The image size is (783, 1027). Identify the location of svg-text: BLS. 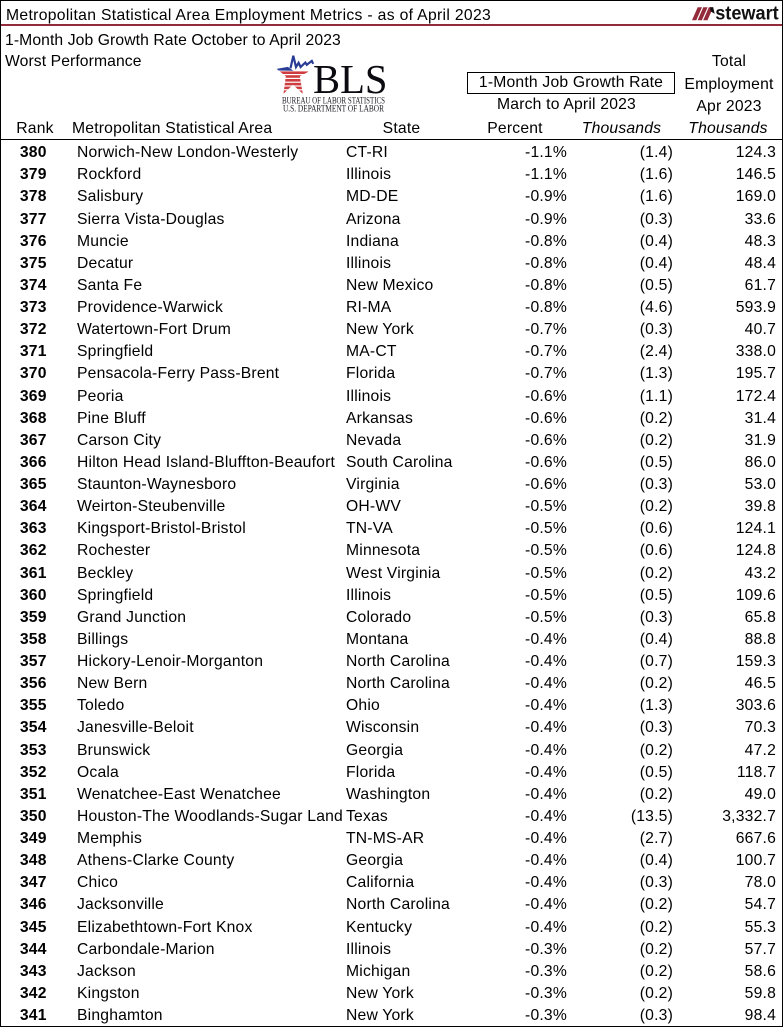
(350, 79).